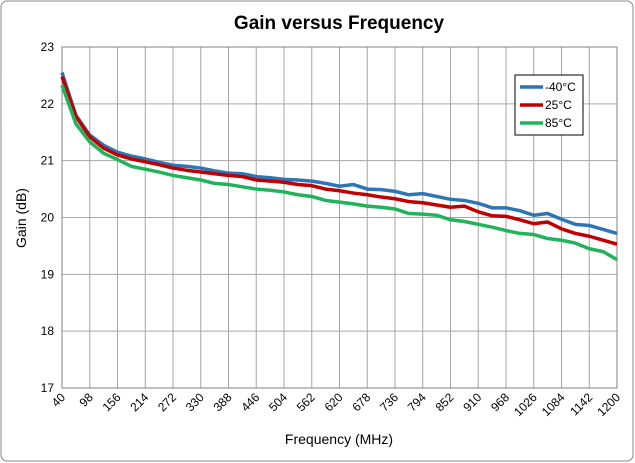  I want to click on x-axis-label: Frequency (MHz), so click(339, 439).